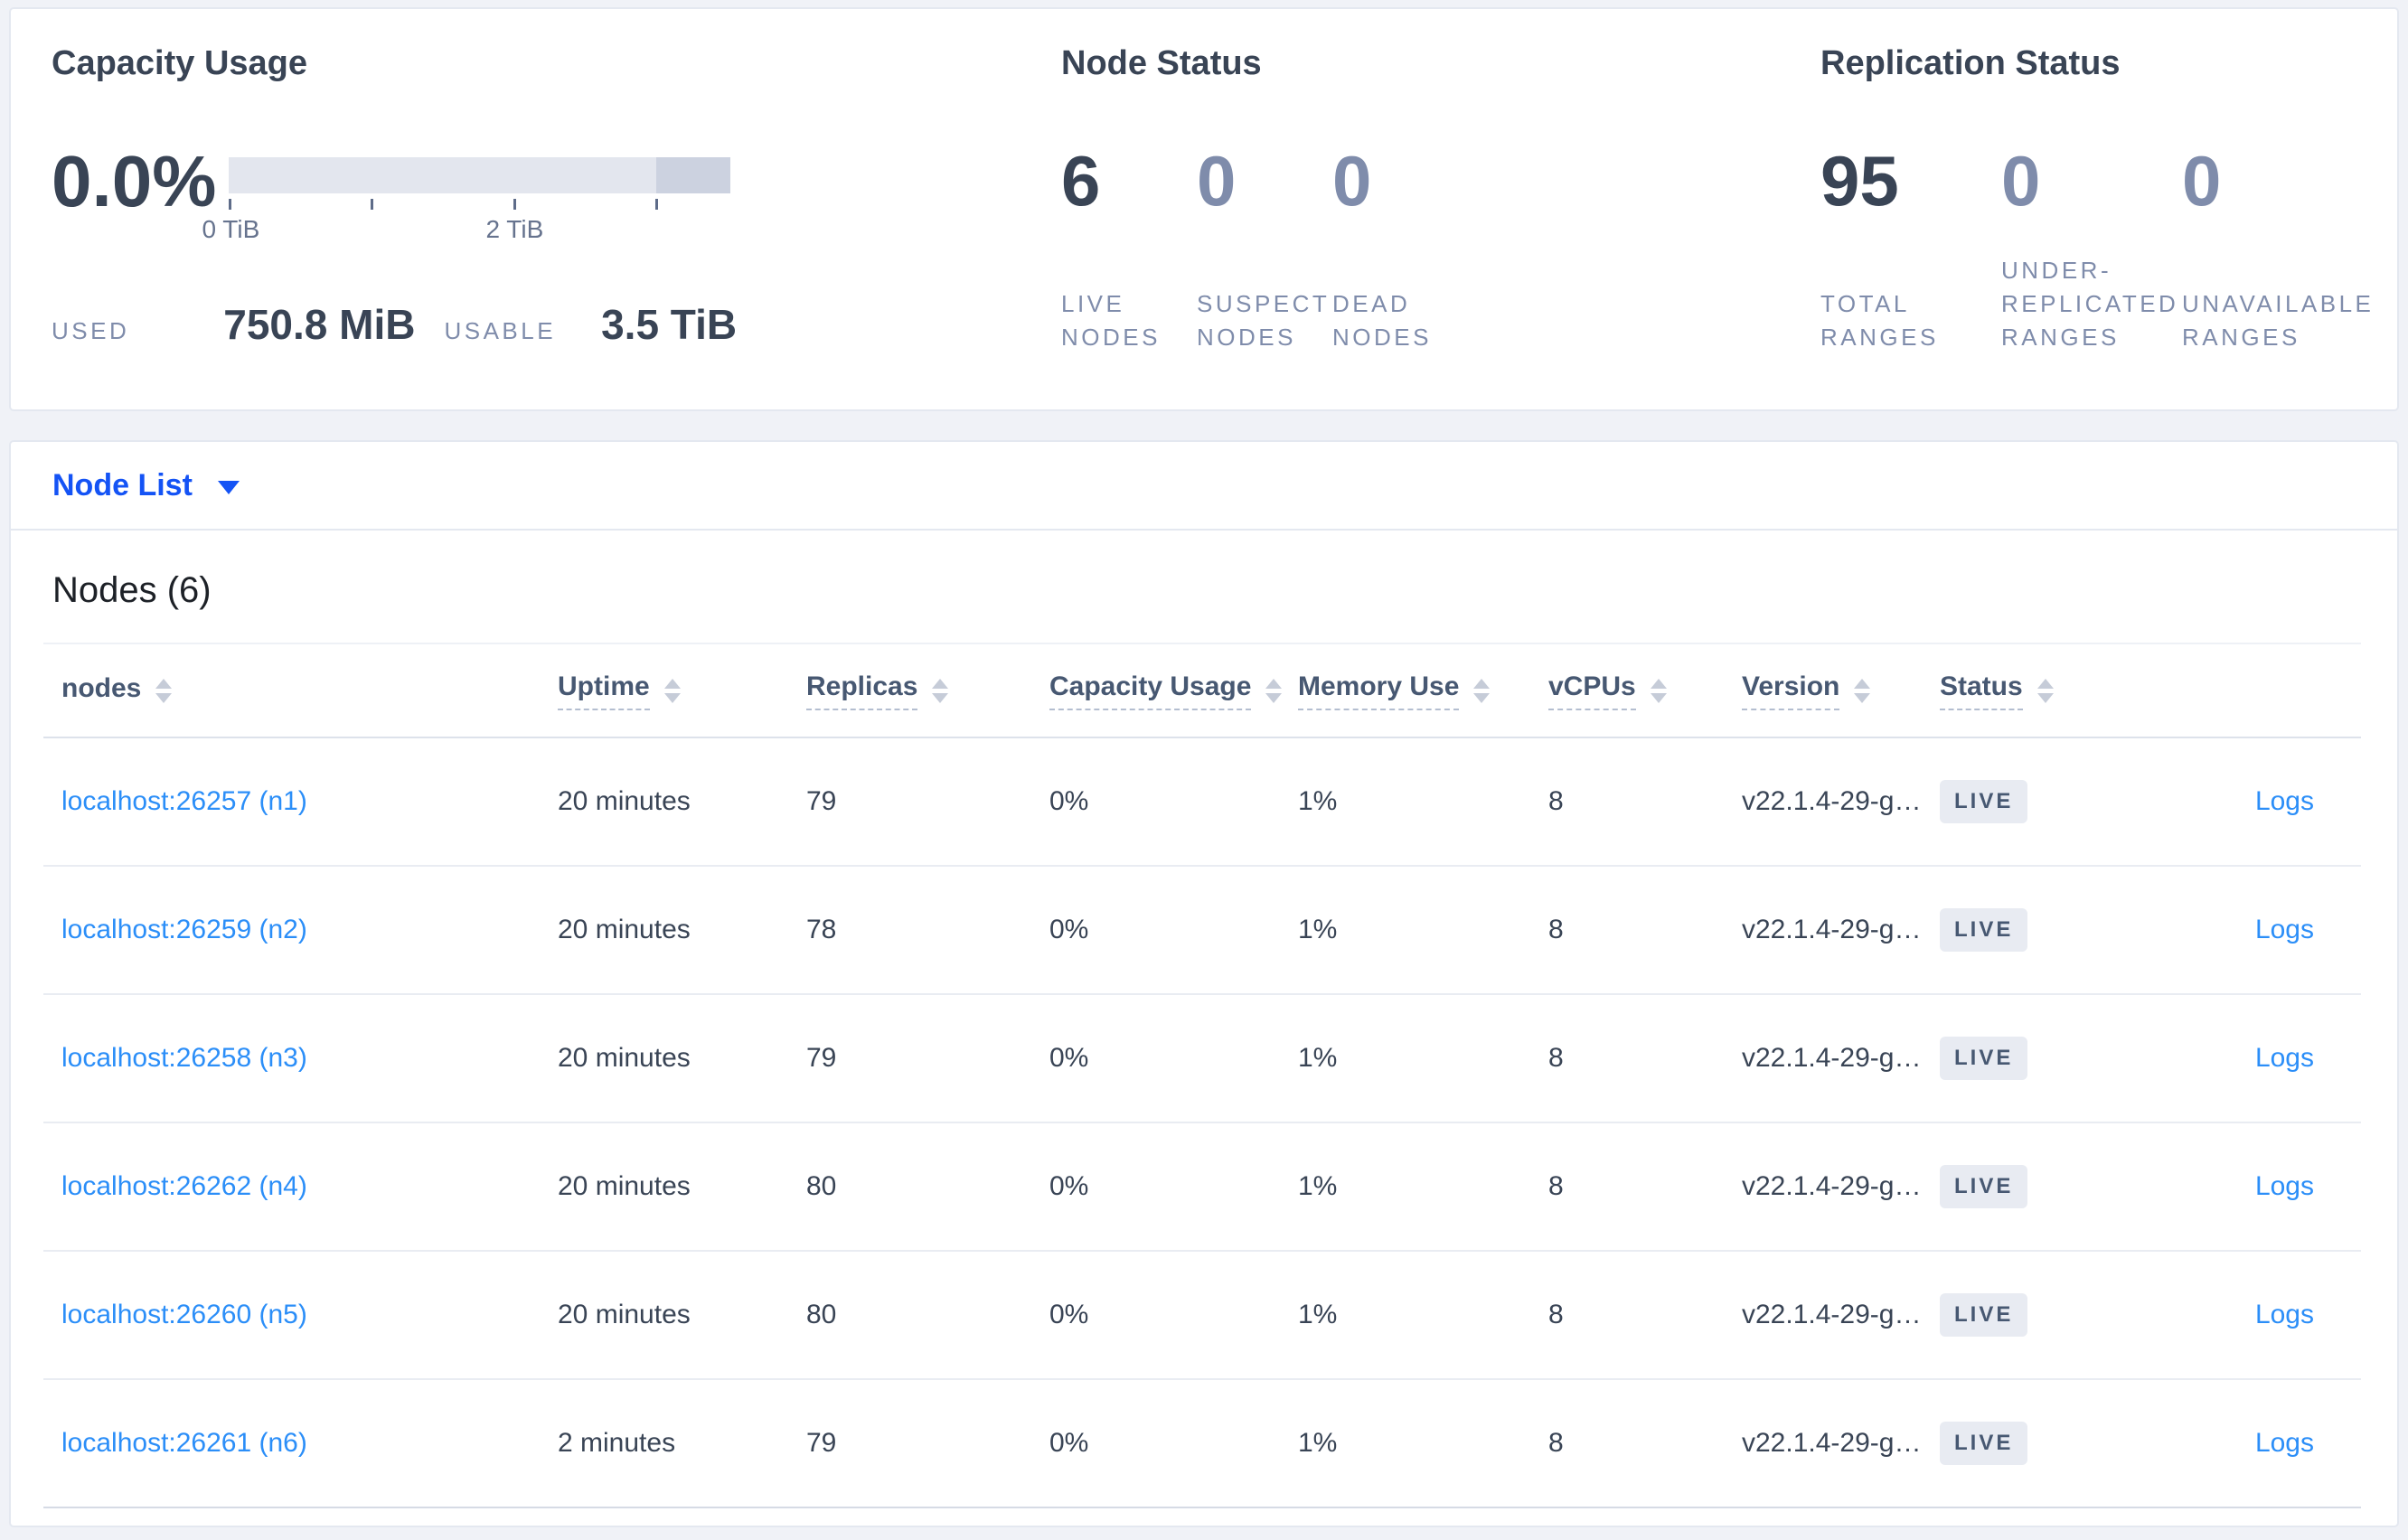  Describe the element at coordinates (1150, 690) in the screenshot. I see `column-header-label: Capacity Usage` at that location.